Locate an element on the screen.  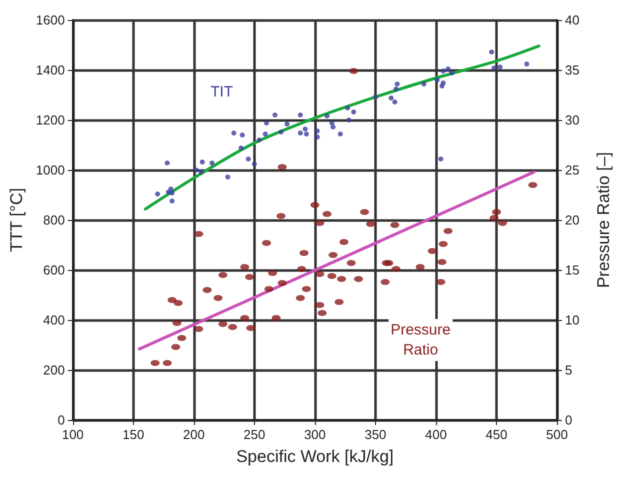
y2-tick-label: 5 is located at coordinates (568, 370).